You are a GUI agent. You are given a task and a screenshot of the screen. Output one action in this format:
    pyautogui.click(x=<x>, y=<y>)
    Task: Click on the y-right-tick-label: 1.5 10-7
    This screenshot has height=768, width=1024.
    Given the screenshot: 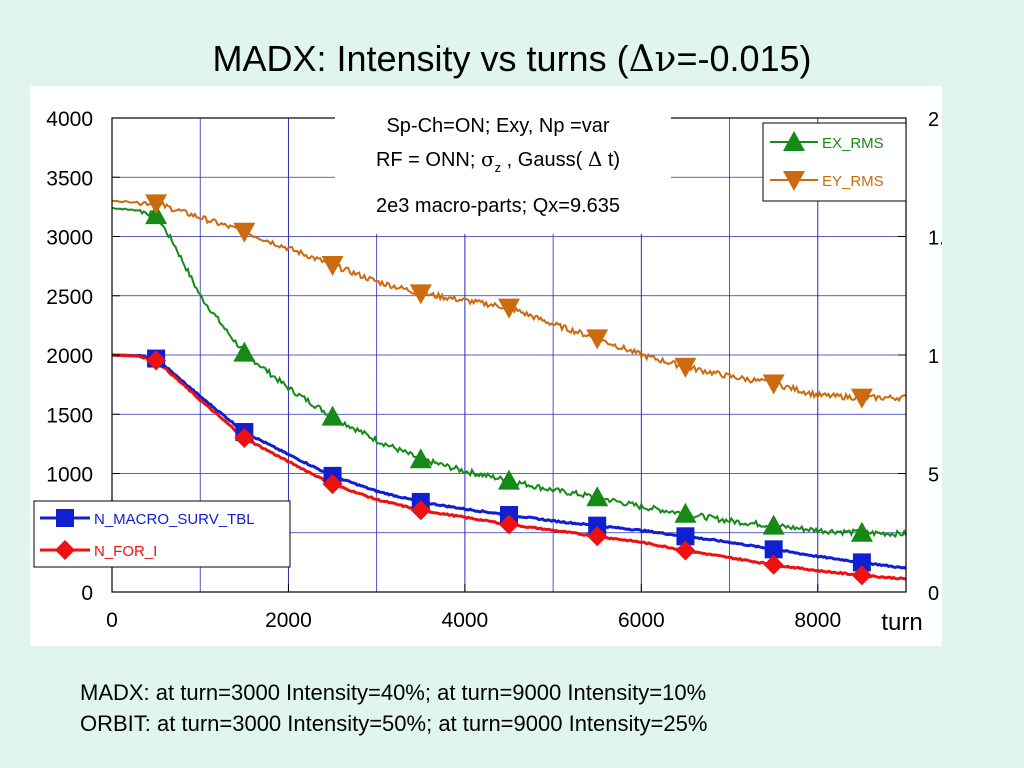 What is the action you would take?
    pyautogui.click(x=935, y=237)
    